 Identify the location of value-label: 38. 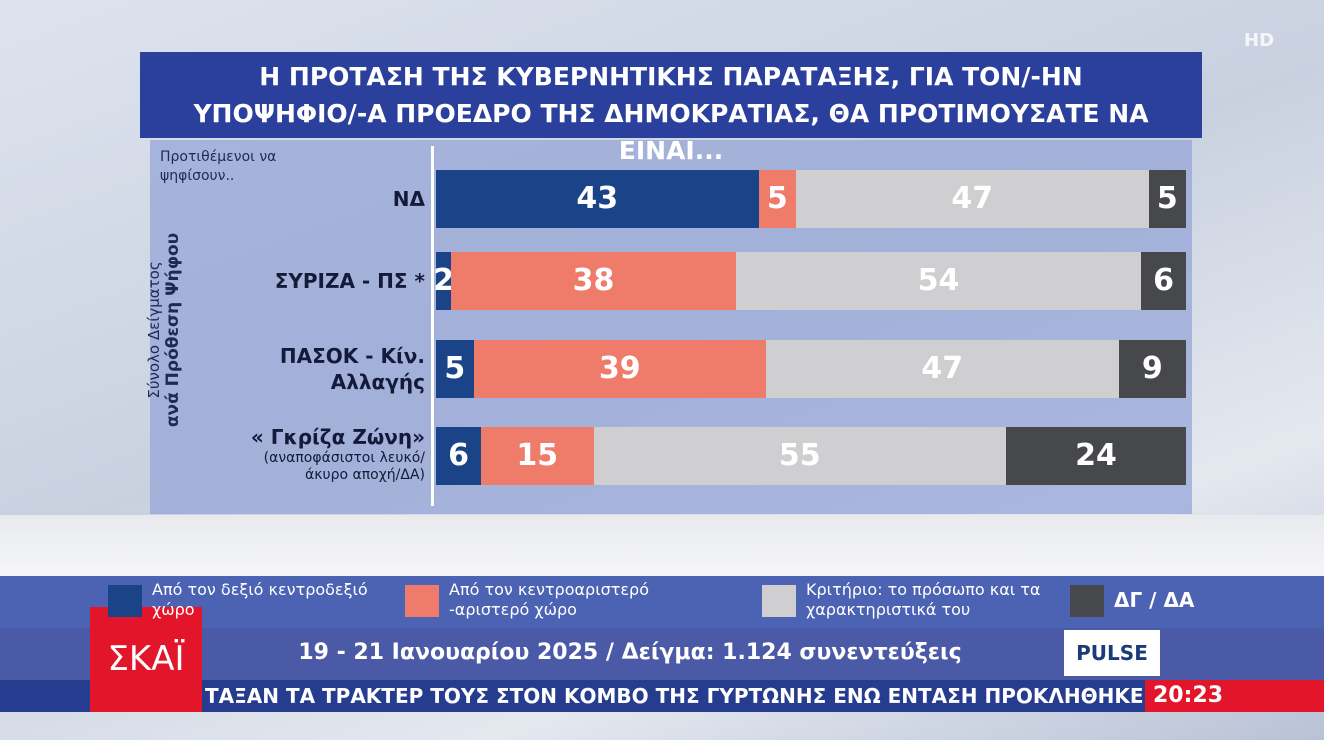
(593, 280).